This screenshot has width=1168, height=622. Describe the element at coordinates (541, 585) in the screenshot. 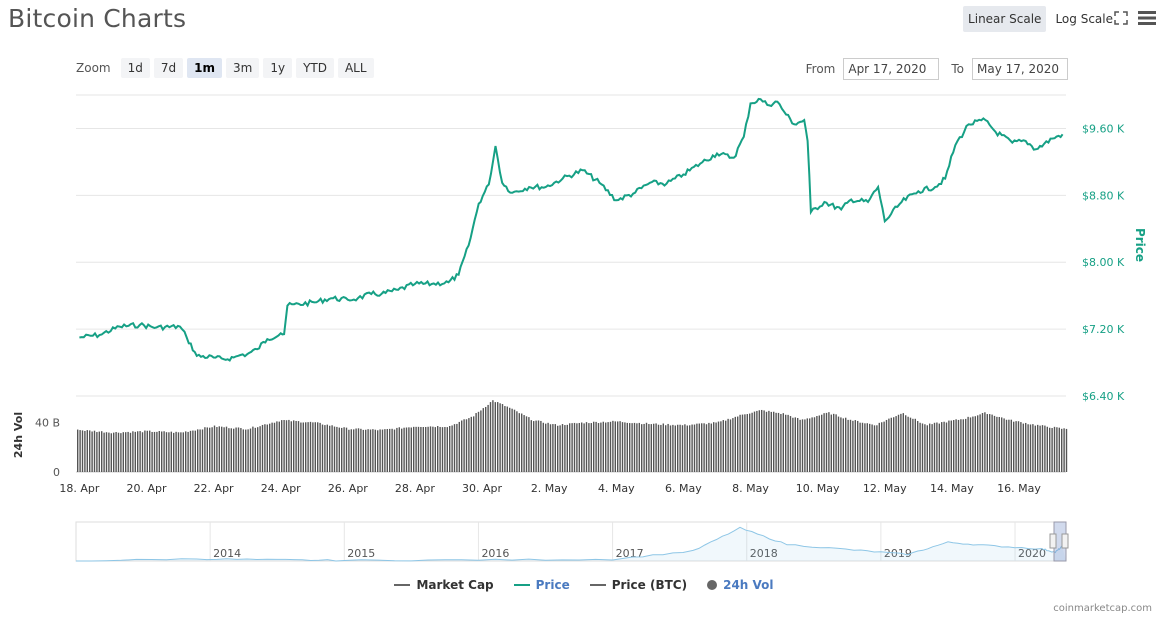

I see `legend-price: Price` at that location.